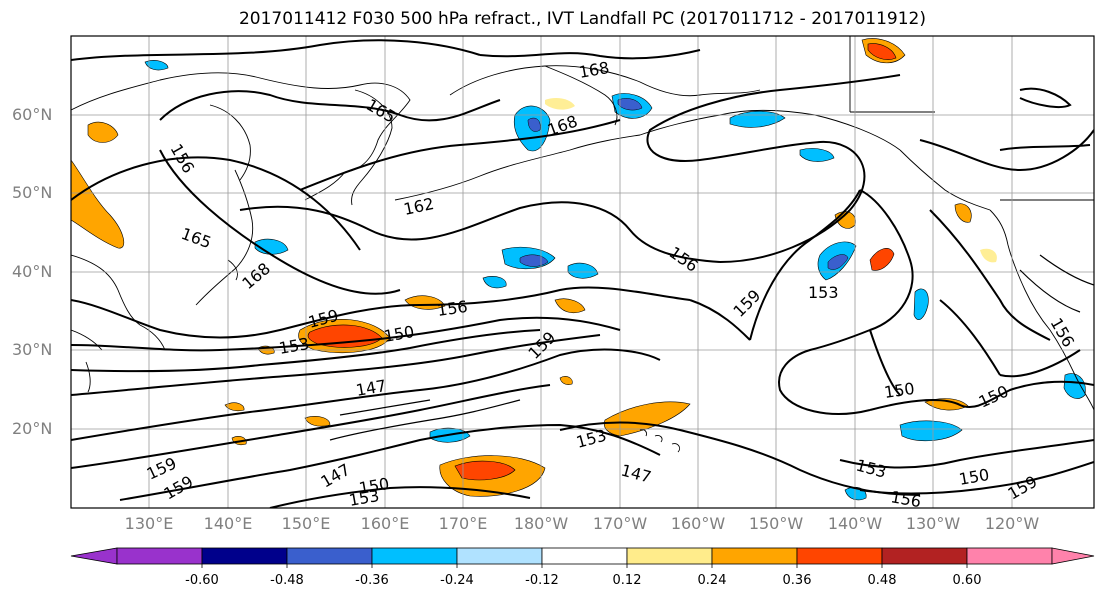 The height and width of the screenshot is (601, 1105). What do you see at coordinates (967, 580) in the screenshot?
I see `colorbar-tick-label: 0.60` at bounding box center [967, 580].